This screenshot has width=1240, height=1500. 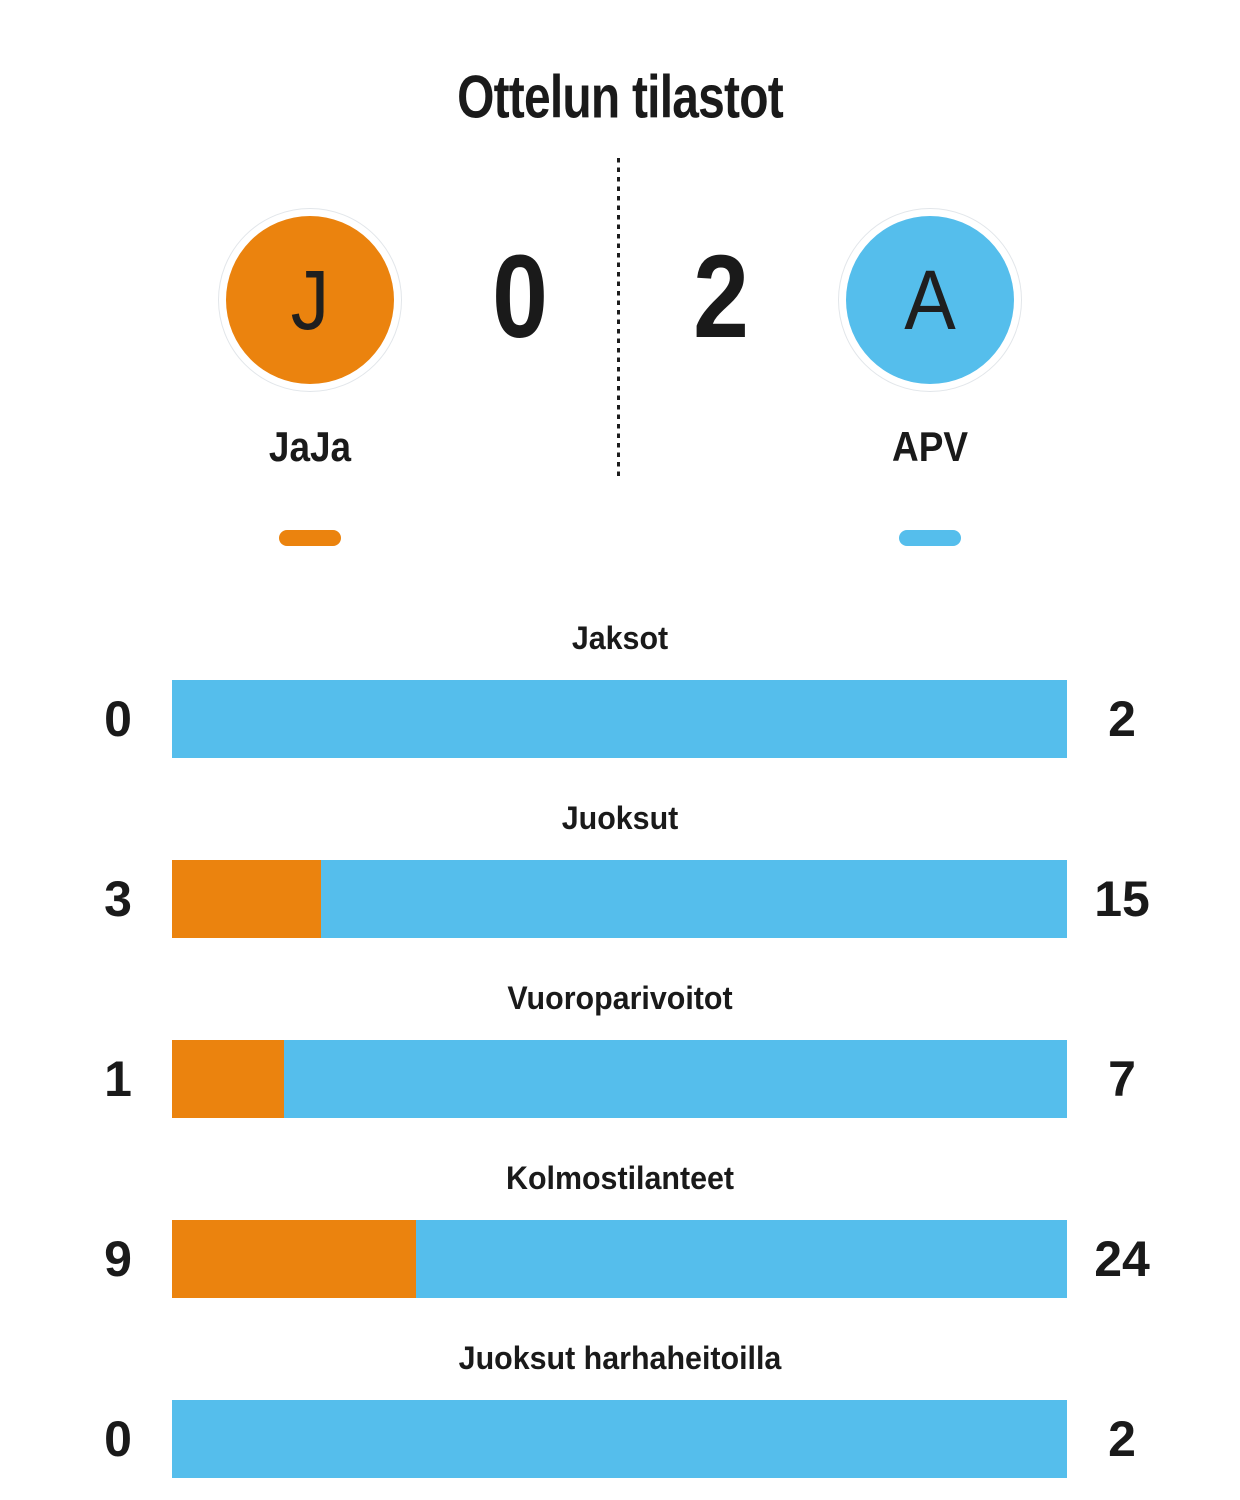 What do you see at coordinates (620, 637) in the screenshot?
I see `stat-label: Jaksot` at bounding box center [620, 637].